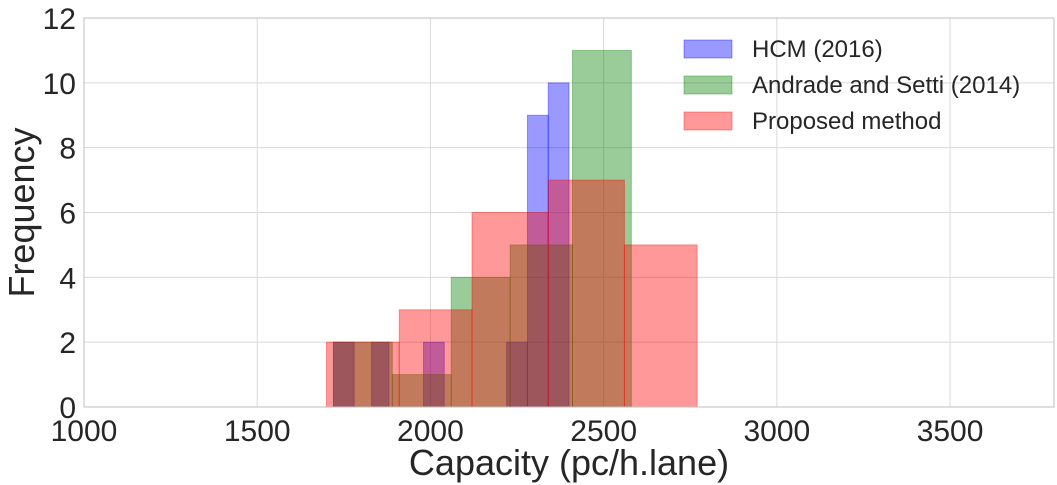 The width and height of the screenshot is (1057, 485). I want to click on x-axis-label: Capacity (pc/h.lane), so click(569, 462).